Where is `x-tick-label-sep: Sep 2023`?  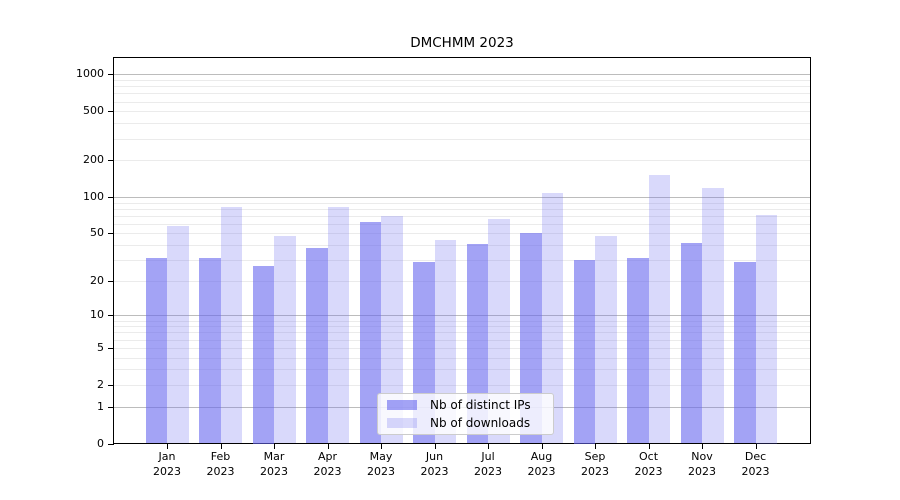 x-tick-label-sep: Sep 2023 is located at coordinates (595, 464).